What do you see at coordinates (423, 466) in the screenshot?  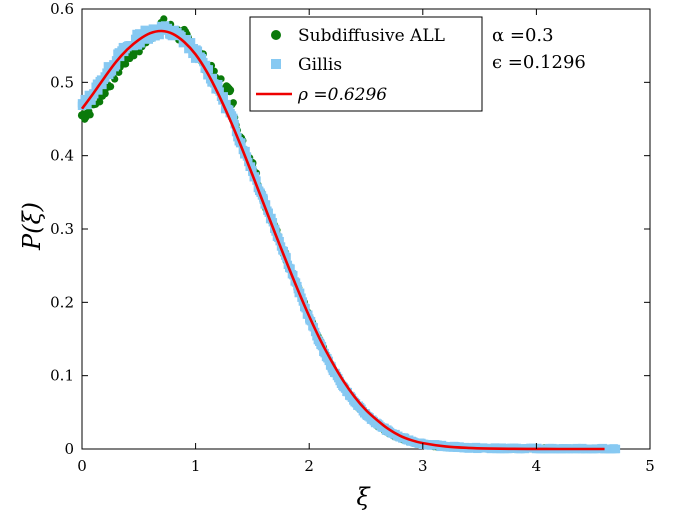 I see `x-tick-label: 3` at bounding box center [423, 466].